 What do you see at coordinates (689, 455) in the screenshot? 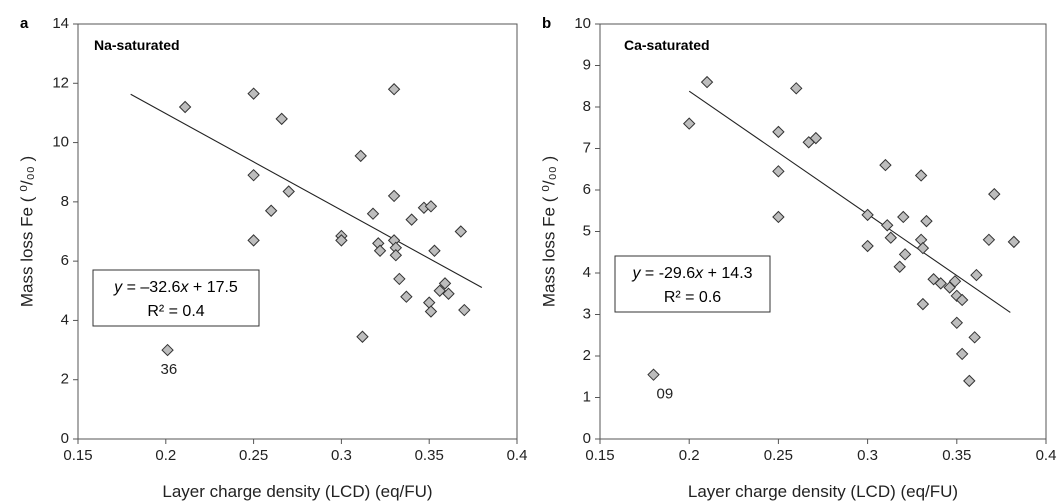
I see `x-tick-label: 0.2` at bounding box center [689, 455].